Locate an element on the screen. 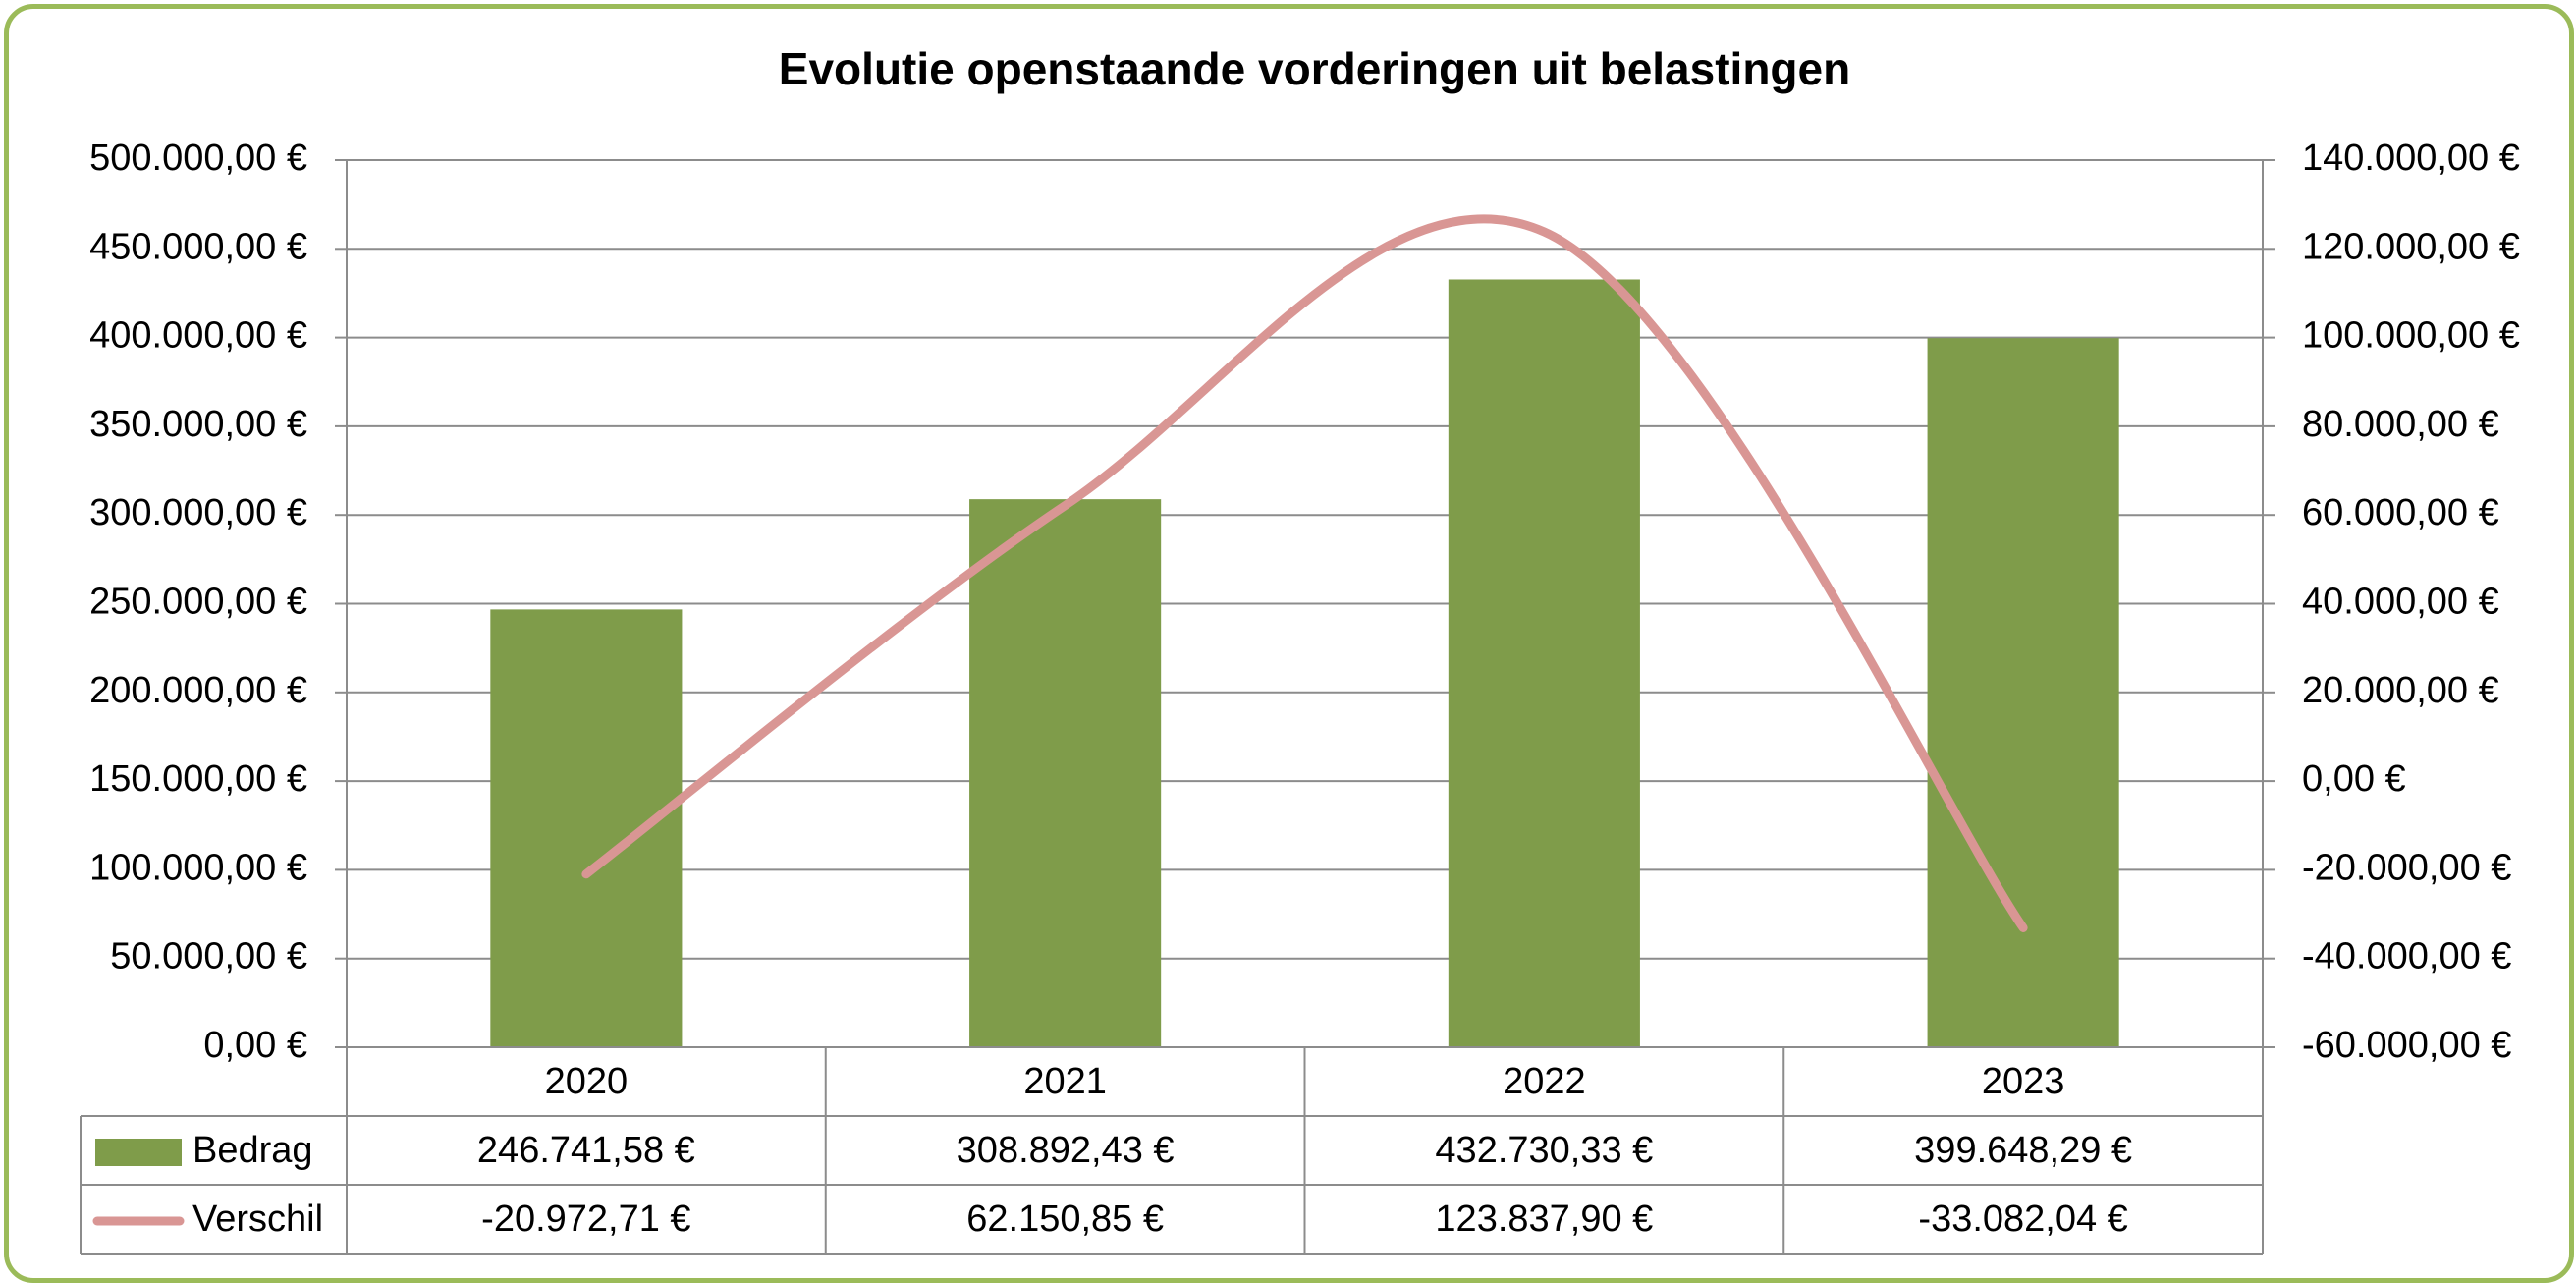 The height and width of the screenshot is (1285, 2576). x-category-label: 2022 is located at coordinates (1544, 1081).